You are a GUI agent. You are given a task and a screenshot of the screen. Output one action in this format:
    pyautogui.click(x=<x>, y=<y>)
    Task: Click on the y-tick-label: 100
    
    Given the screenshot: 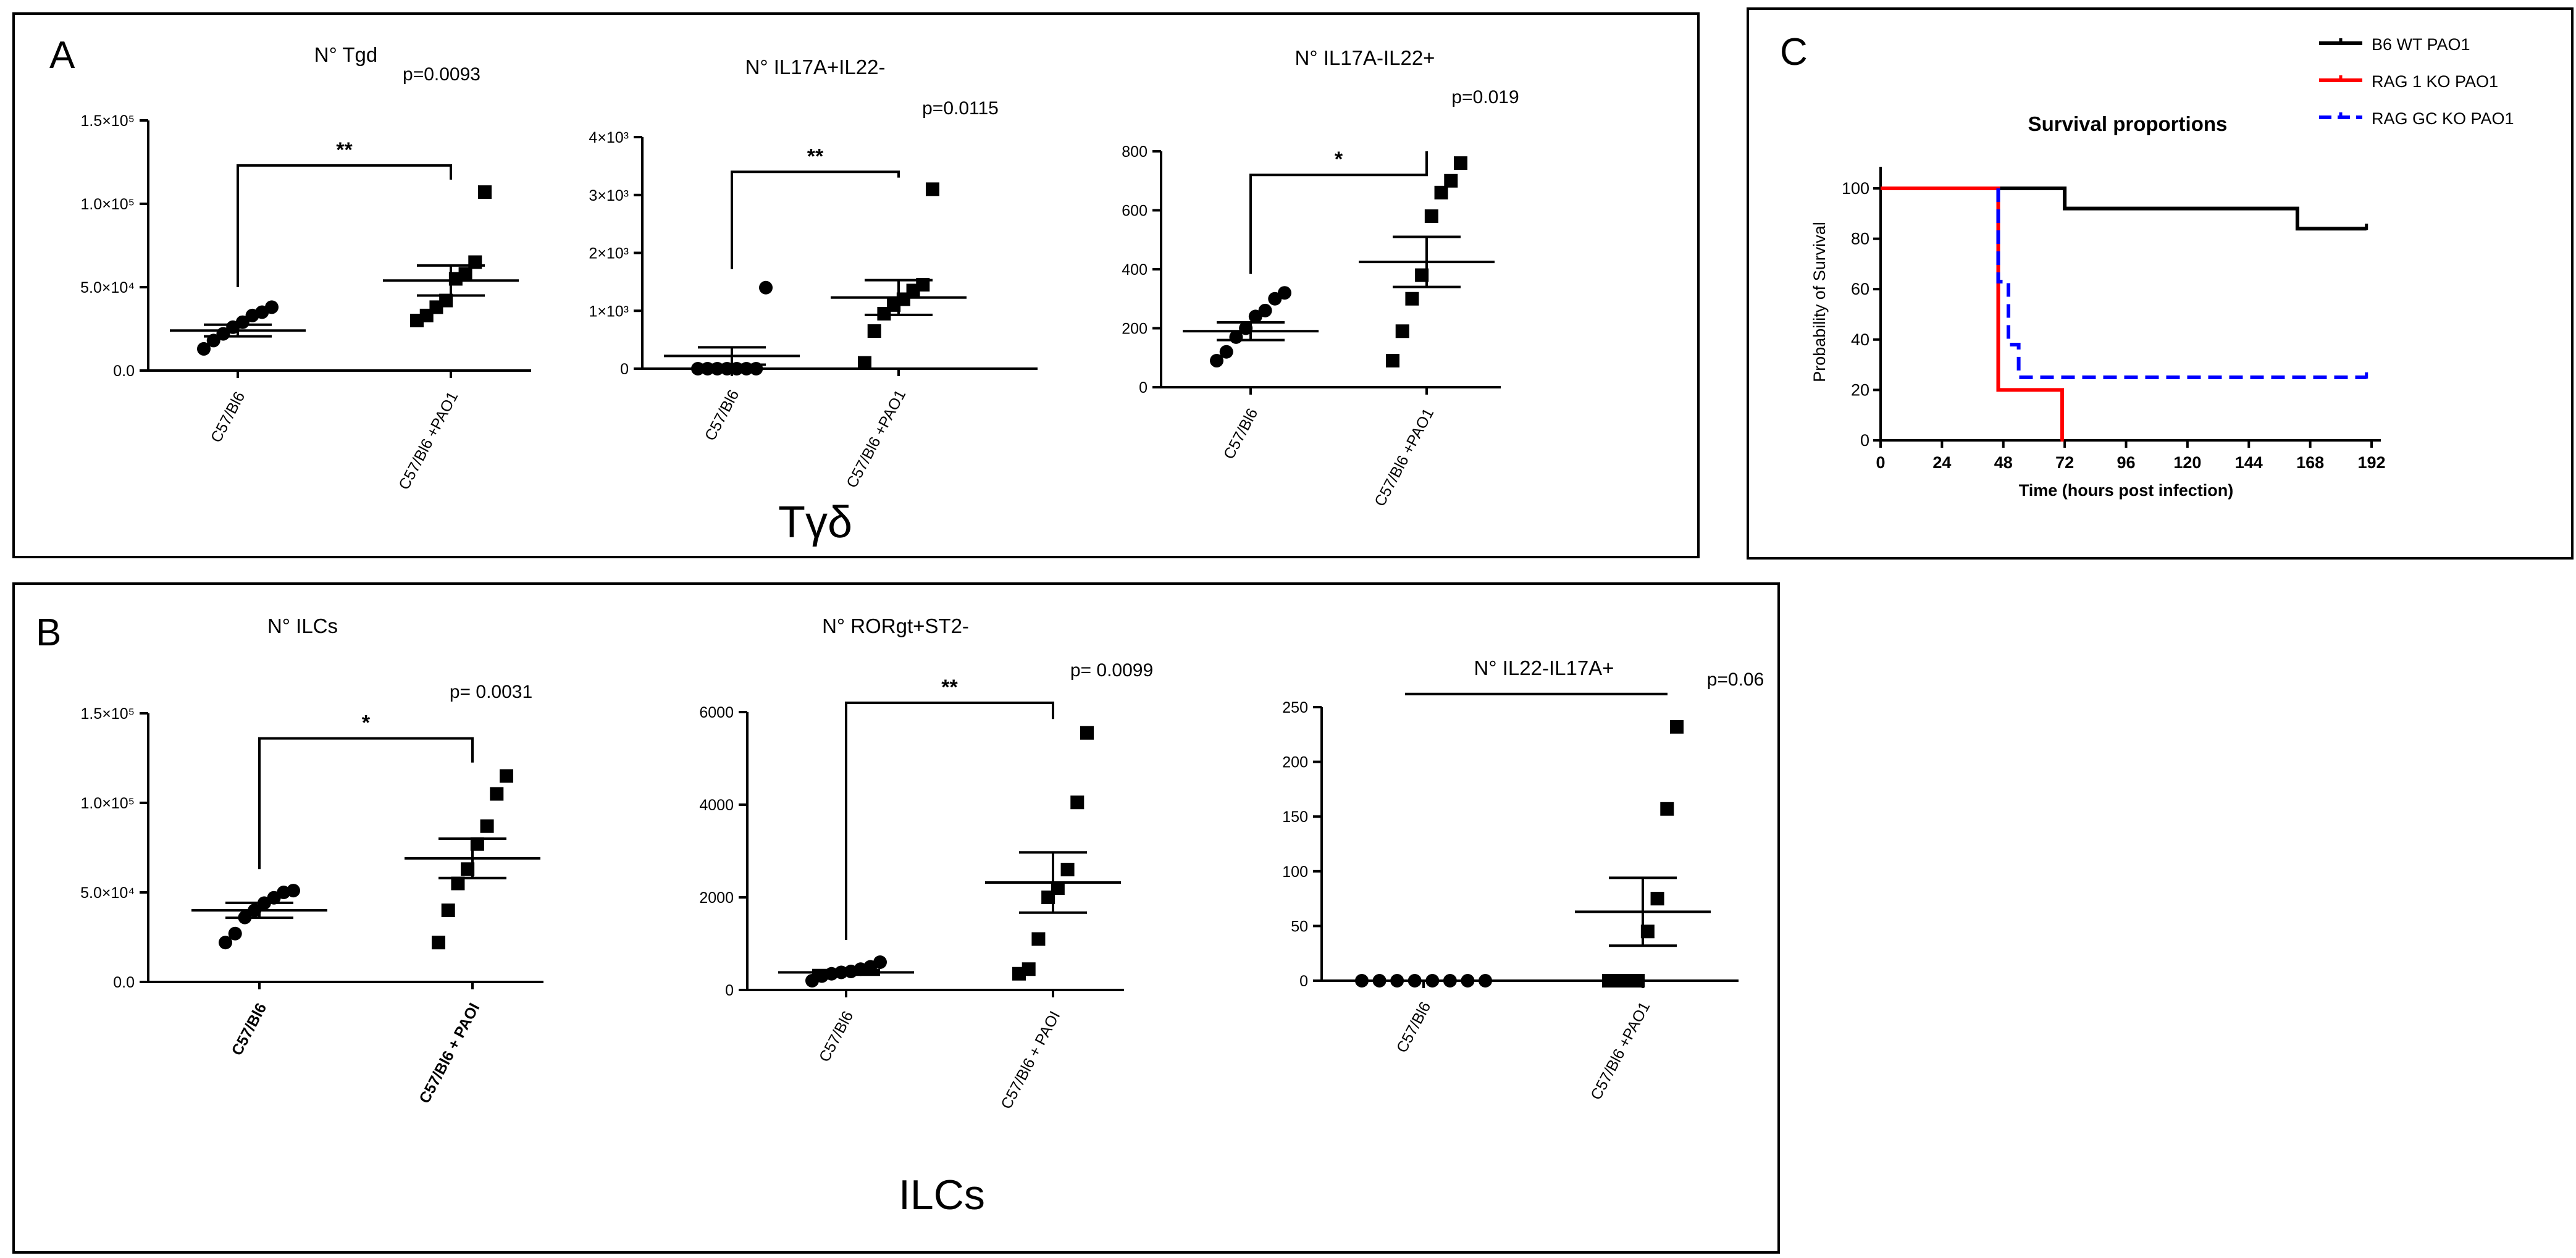 What is the action you would take?
    pyautogui.click(x=1856, y=188)
    